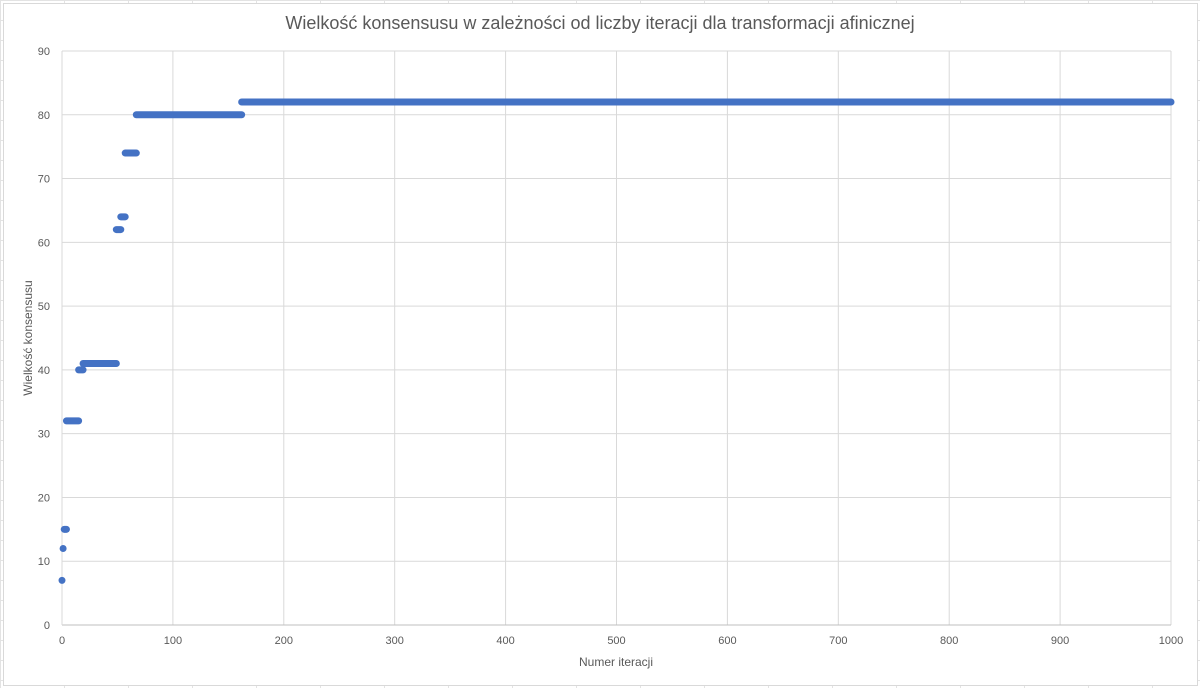 This screenshot has height=688, width=1200. I want to click on y-tick-label: 20, so click(44, 498).